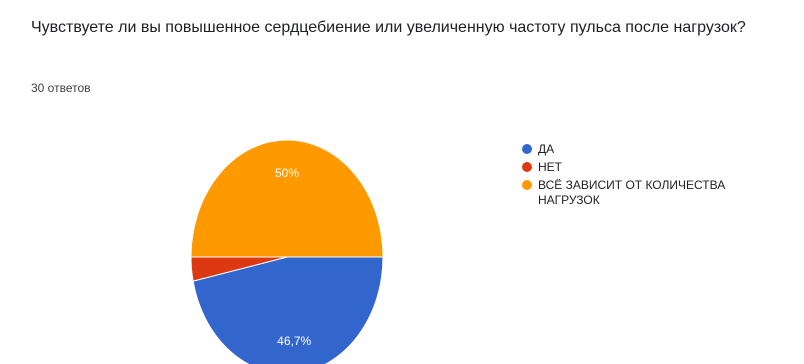  I want to click on legend-item-2: НЕТ, so click(642, 167).